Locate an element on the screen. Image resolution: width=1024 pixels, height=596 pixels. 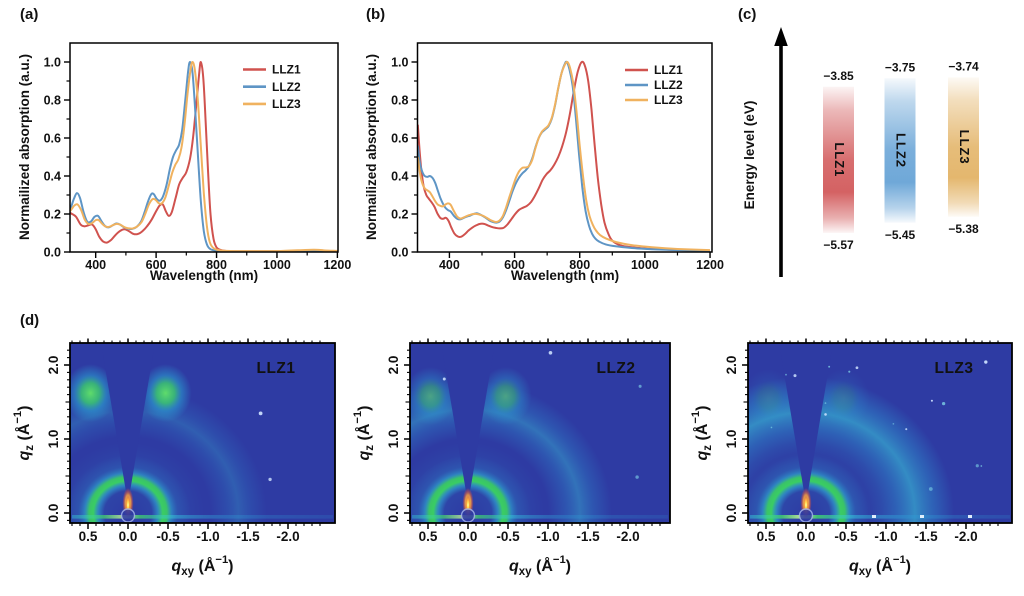
energy-bar-label-LLZ2: LLZ2 is located at coordinates (901, 150).